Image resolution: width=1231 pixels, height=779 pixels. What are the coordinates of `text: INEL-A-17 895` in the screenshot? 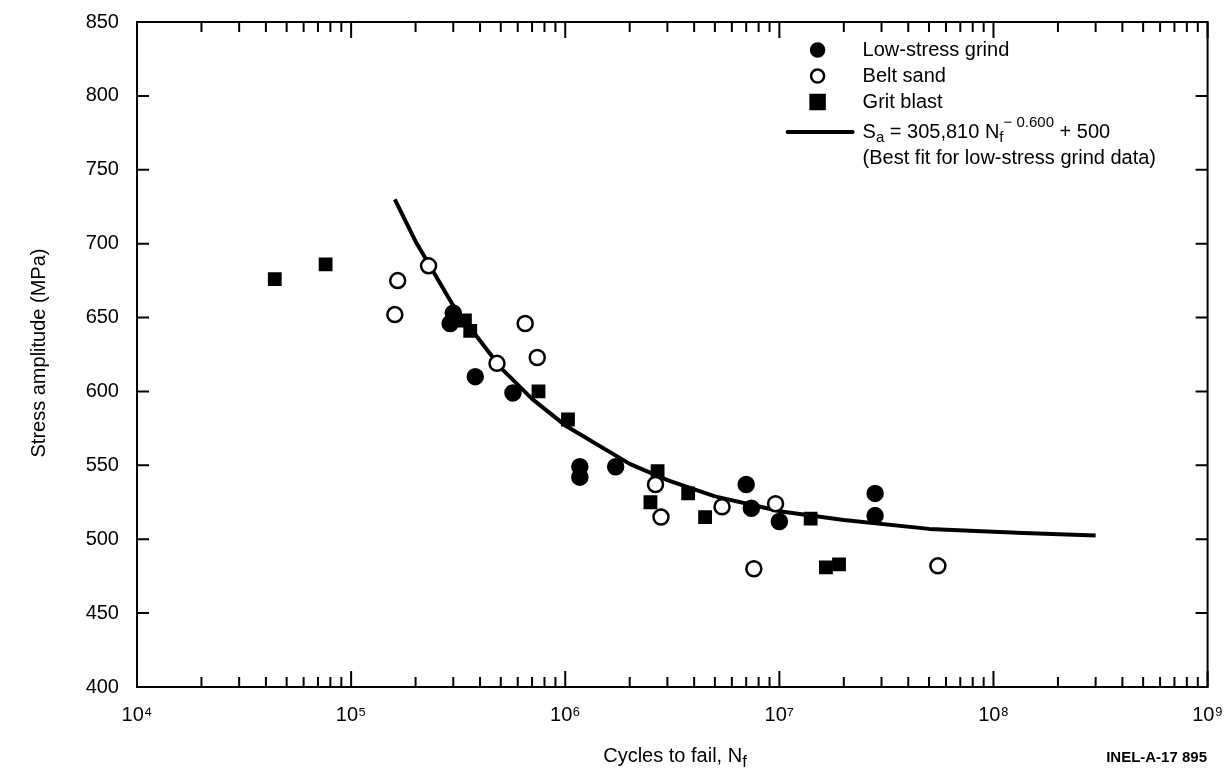 It's located at (1156, 756).